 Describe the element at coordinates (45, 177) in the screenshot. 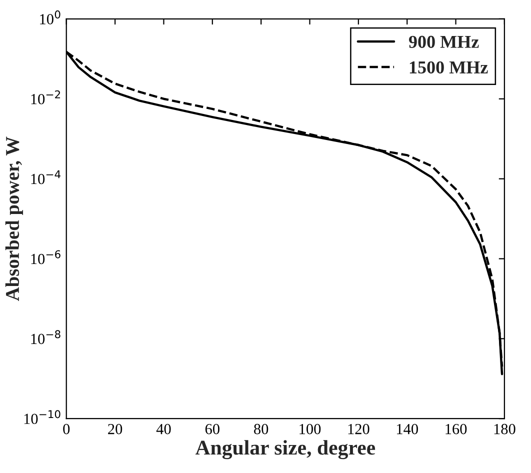

I see `y-tick-label: 10$^{−4}$` at that location.